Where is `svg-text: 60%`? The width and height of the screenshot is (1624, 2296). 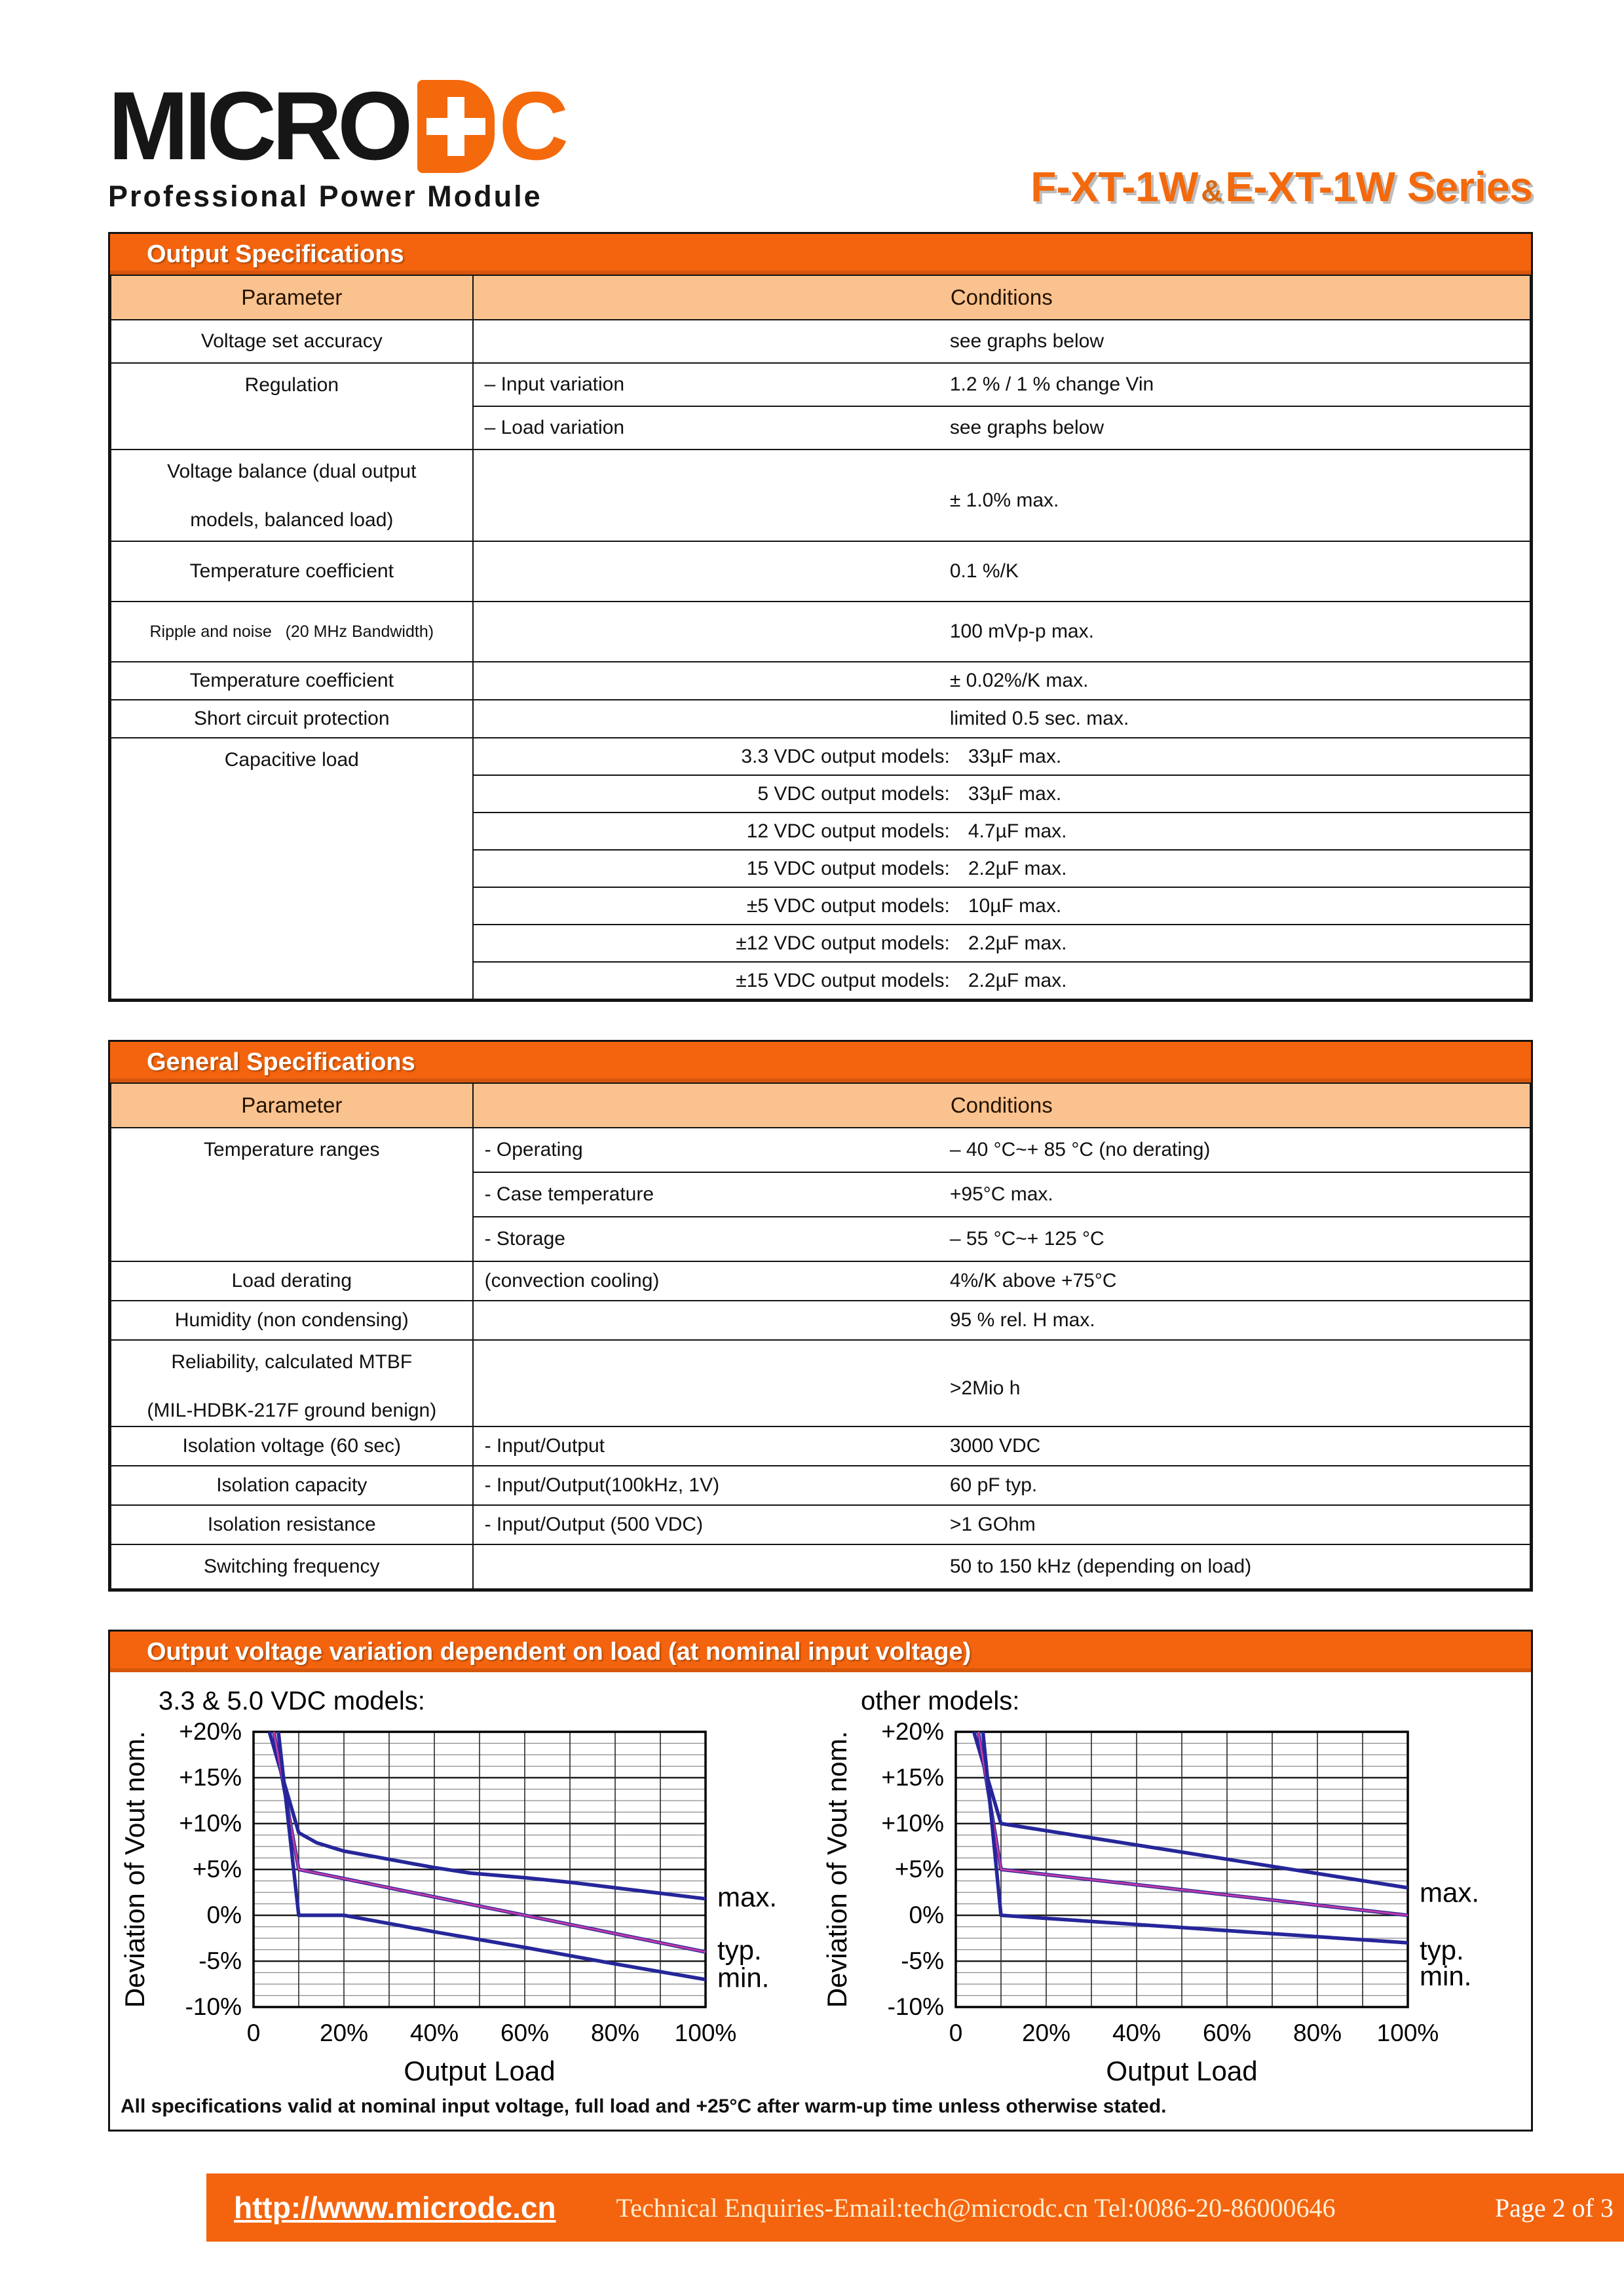
svg-text: 60% is located at coordinates (524, 2032).